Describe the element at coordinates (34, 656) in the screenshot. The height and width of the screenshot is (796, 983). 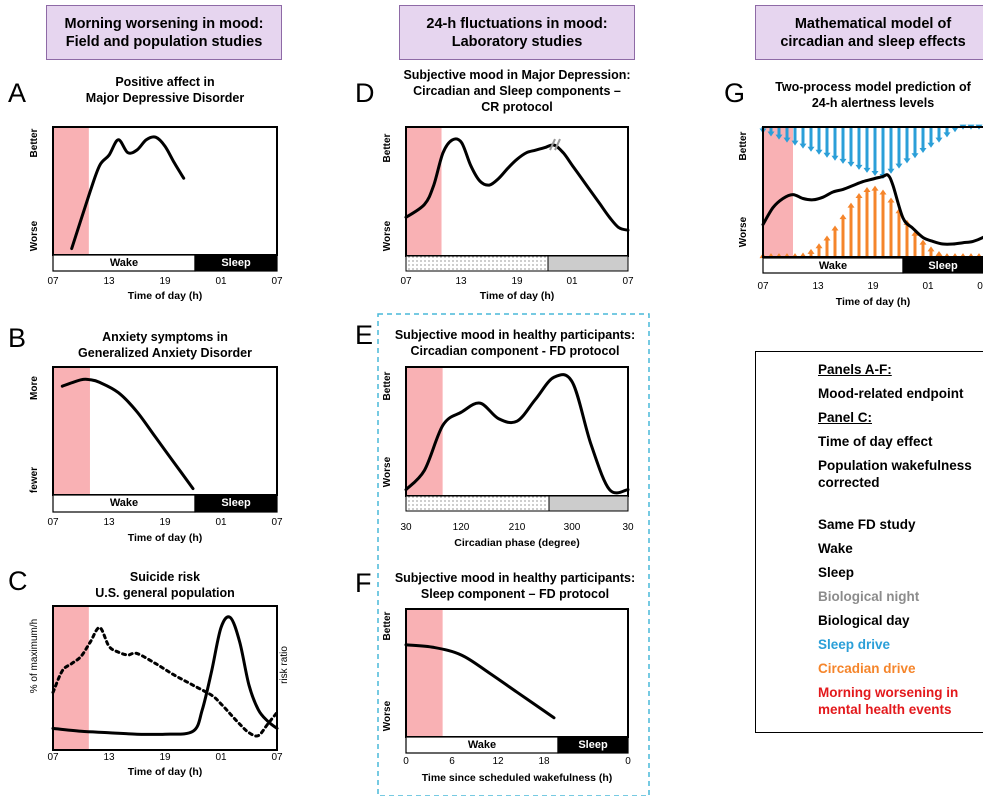
I see `panel-c-ylabel-left: % of maximum/h` at that location.